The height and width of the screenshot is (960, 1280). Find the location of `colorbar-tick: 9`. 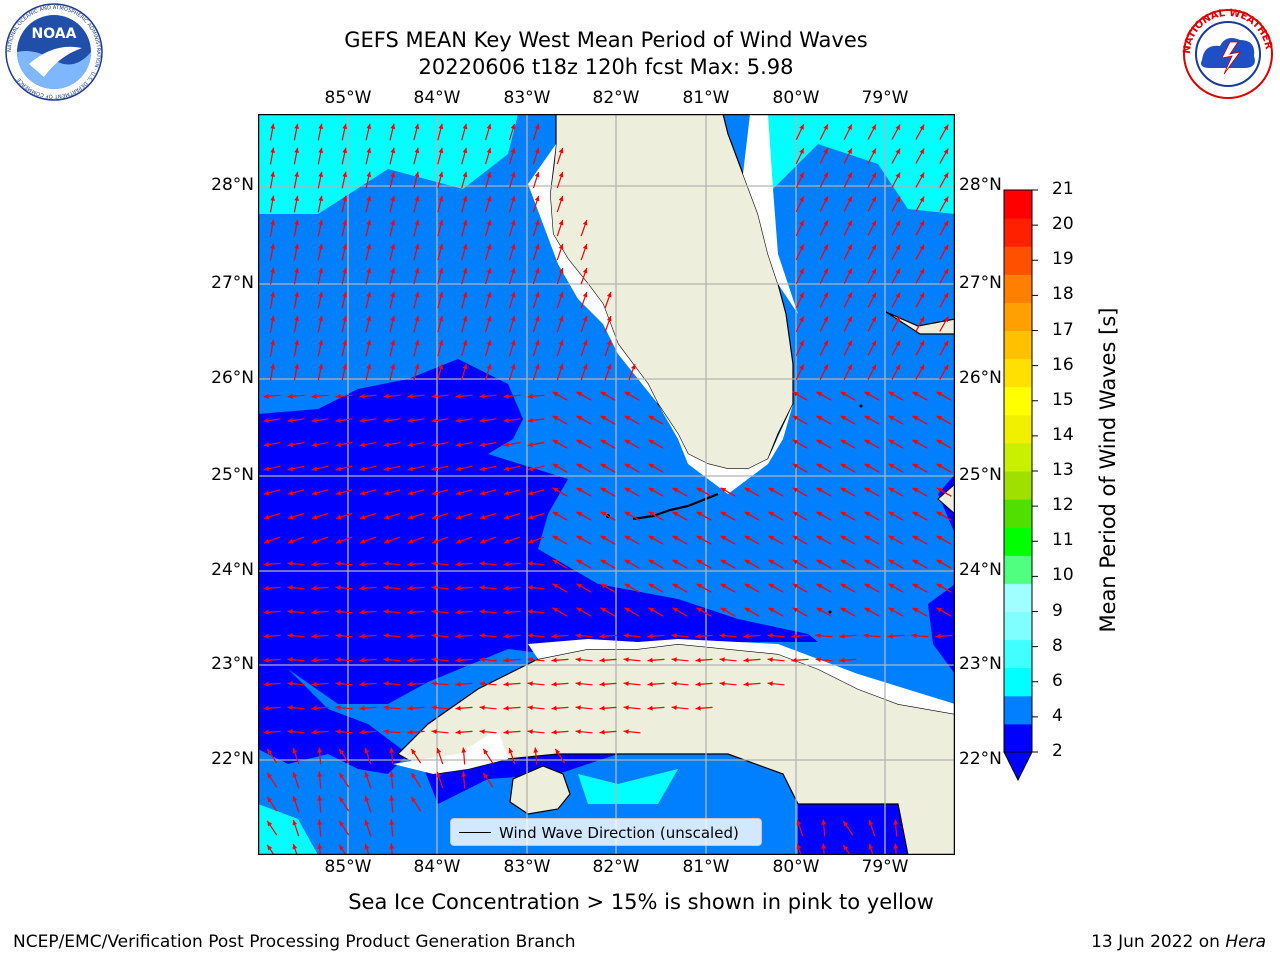

colorbar-tick: 9 is located at coordinates (1057, 610).